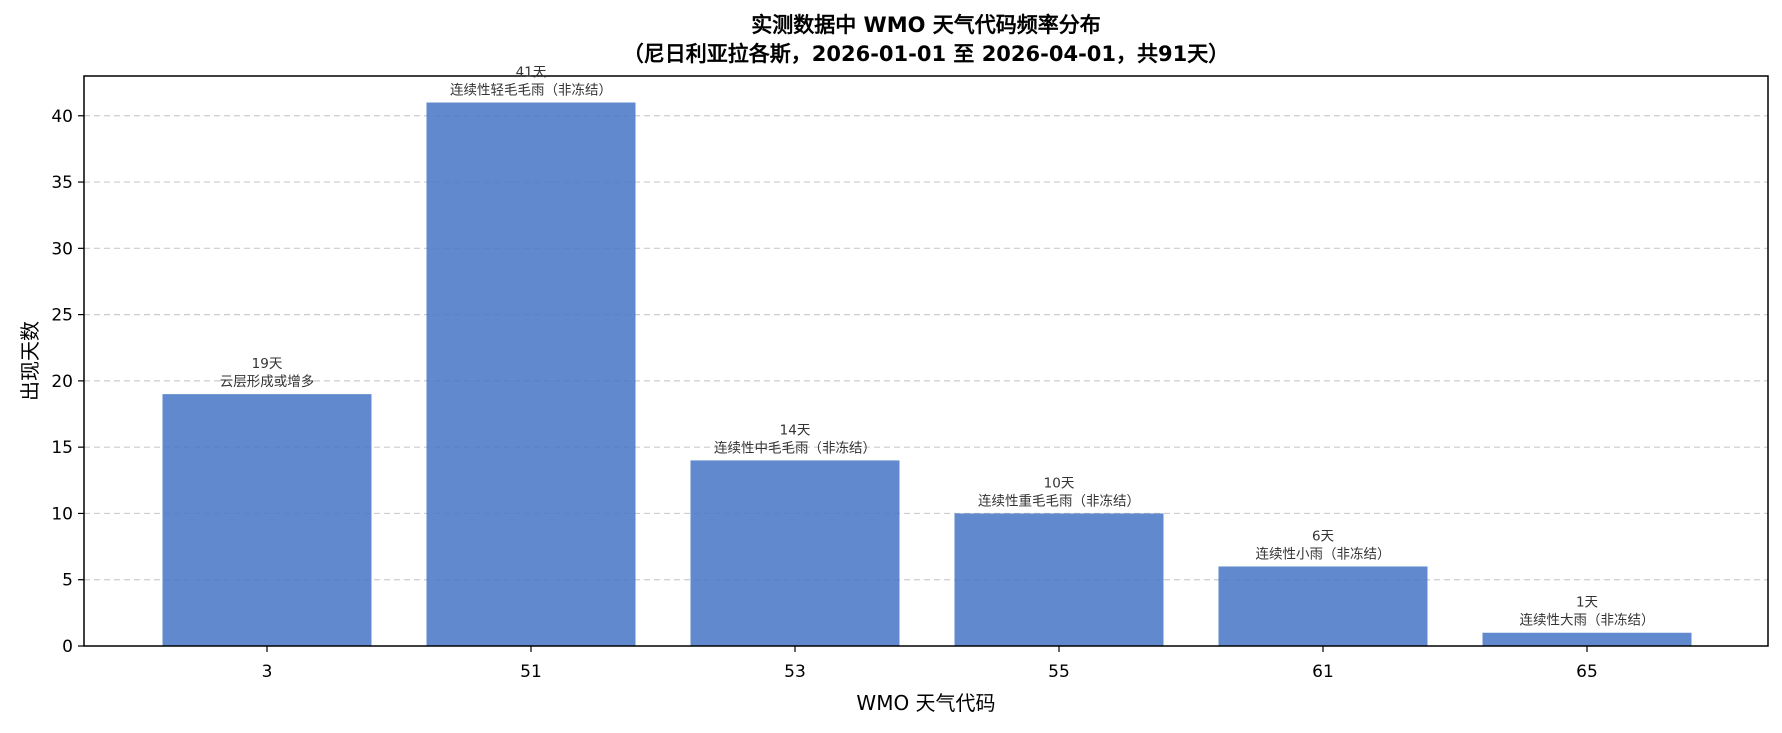  What do you see at coordinates (30, 361) in the screenshot?
I see `y-axis-label: 出现天数` at bounding box center [30, 361].